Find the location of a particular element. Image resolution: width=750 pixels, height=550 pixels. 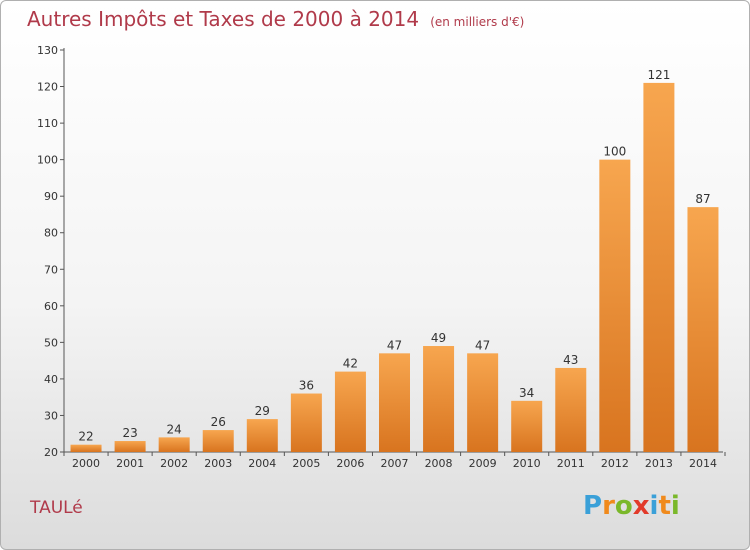

bar-value-label: 121 is located at coordinates (658, 75).